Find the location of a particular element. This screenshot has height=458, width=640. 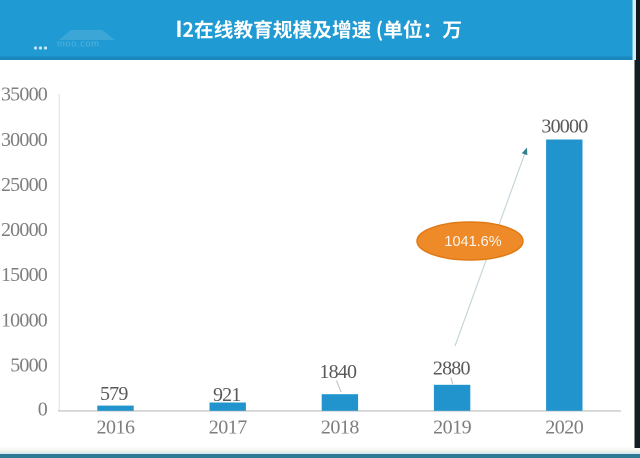

svg-text: 921 is located at coordinates (227, 395).